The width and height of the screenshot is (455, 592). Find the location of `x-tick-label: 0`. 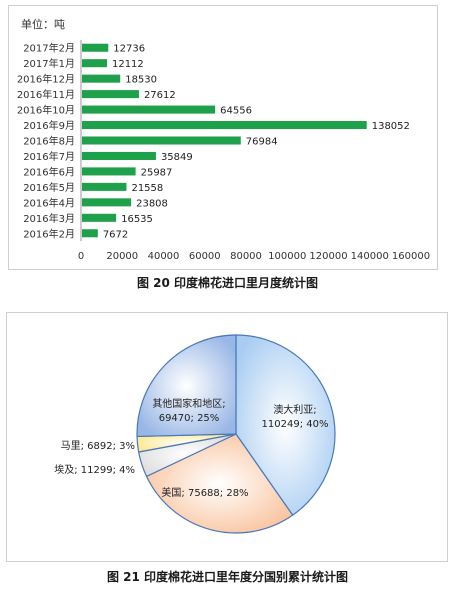

x-tick-label: 0 is located at coordinates (81, 256).